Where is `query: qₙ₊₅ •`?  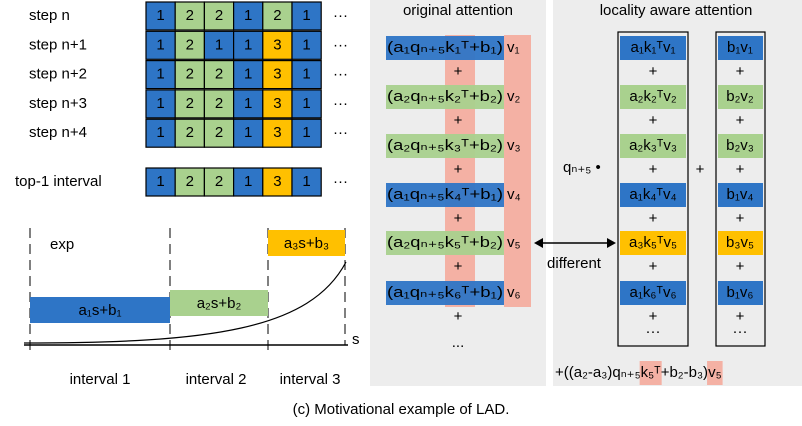
query: qₙ₊₅ • is located at coordinates (582, 167).